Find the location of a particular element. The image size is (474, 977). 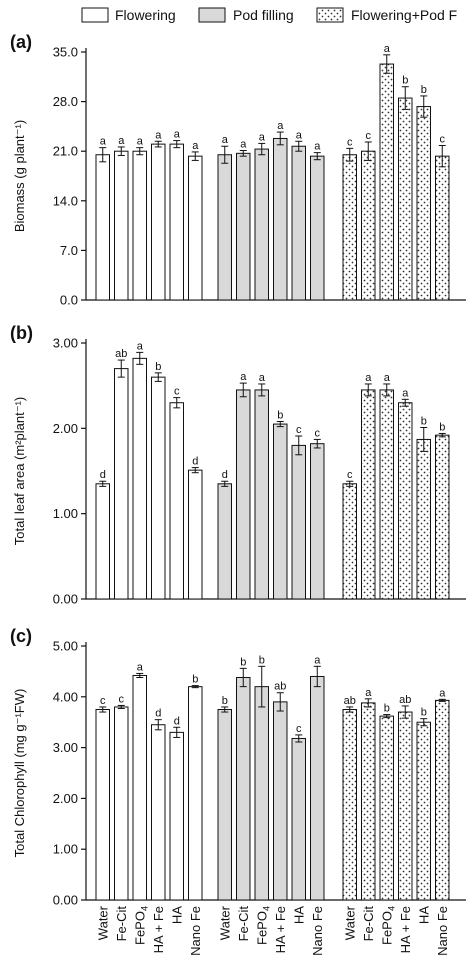

y-axis-label: Total Chlorophyll (mg g⁻¹FW) is located at coordinates (19, 773).